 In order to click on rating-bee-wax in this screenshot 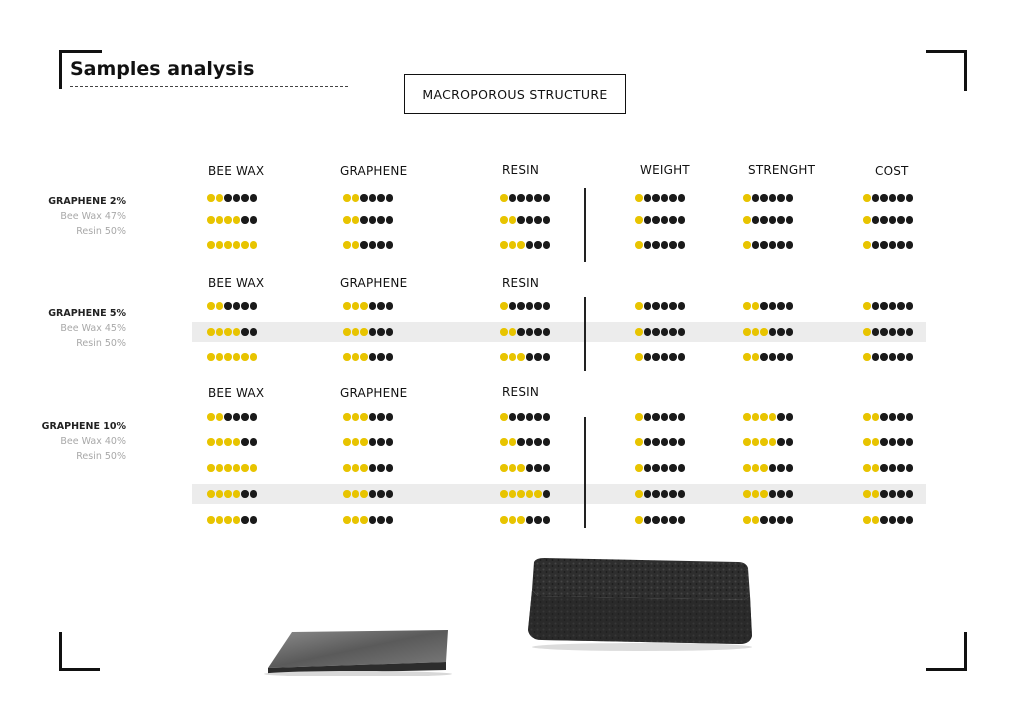, I will do `click(232, 220)`.